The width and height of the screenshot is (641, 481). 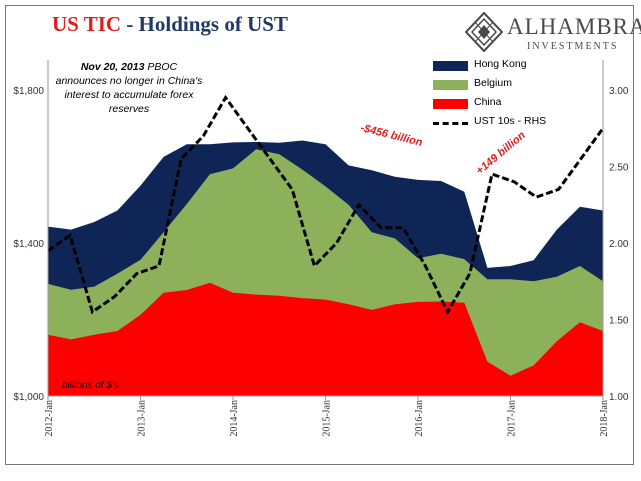 What do you see at coordinates (500, 64) in the screenshot?
I see `legend-label-hong-kong: Hong Kong` at bounding box center [500, 64].